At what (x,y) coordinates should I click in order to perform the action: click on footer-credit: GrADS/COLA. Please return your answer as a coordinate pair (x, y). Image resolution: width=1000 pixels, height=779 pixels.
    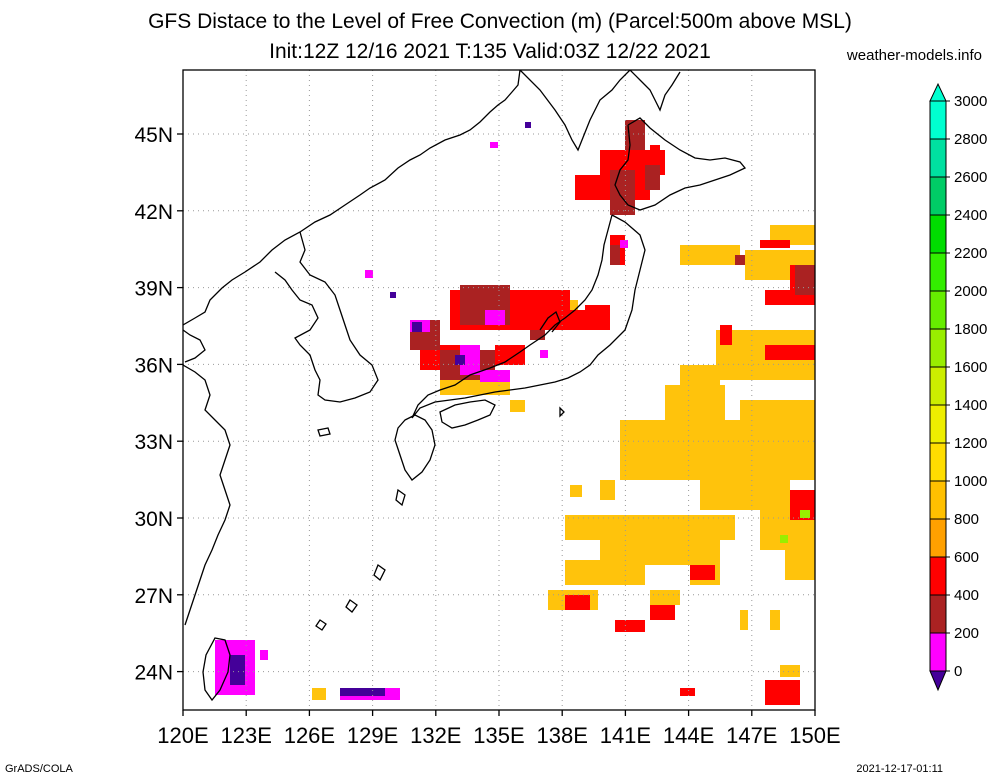
    Looking at the image, I should click on (39, 769).